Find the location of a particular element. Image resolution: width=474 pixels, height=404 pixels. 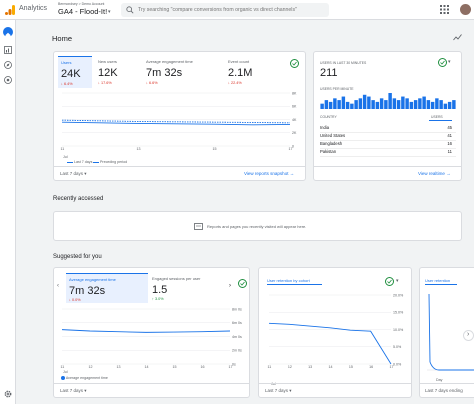

history-icon is located at coordinates (198, 226).